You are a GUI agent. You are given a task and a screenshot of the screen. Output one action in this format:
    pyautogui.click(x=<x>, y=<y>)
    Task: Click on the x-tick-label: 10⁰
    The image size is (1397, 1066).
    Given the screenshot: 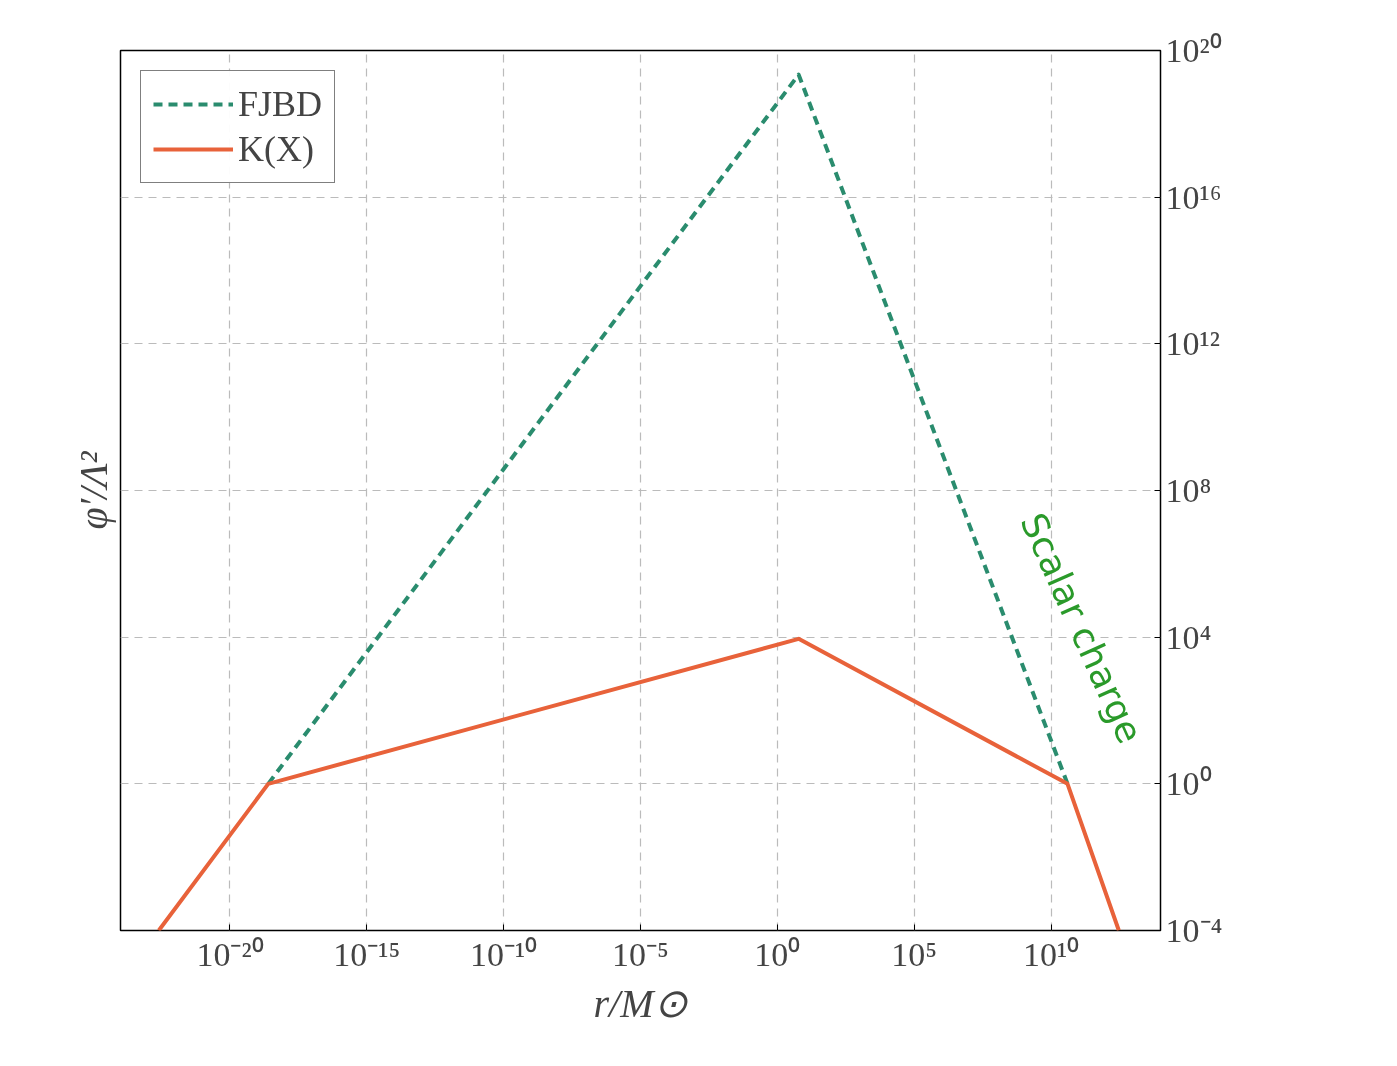 What is the action you would take?
    pyautogui.click(x=777, y=954)
    